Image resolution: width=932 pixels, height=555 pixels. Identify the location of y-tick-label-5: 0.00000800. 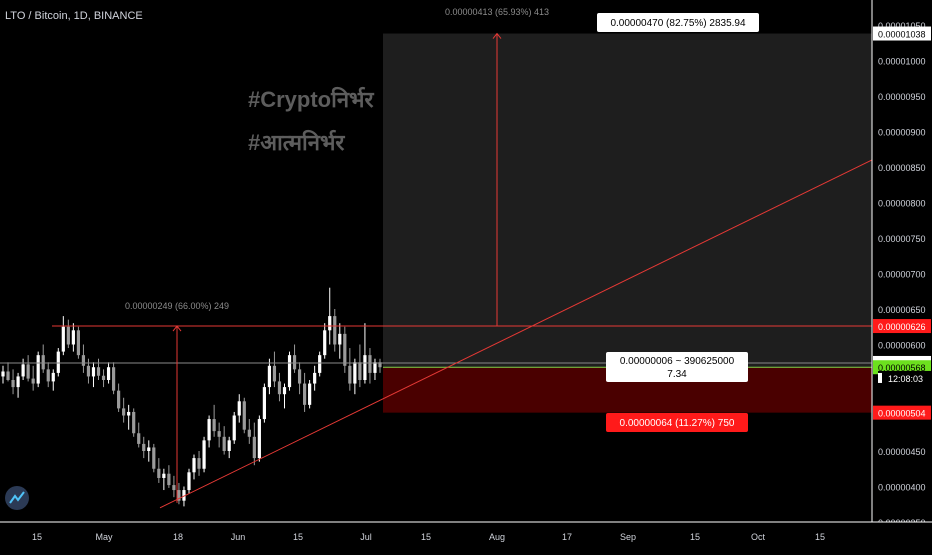
(902, 204).